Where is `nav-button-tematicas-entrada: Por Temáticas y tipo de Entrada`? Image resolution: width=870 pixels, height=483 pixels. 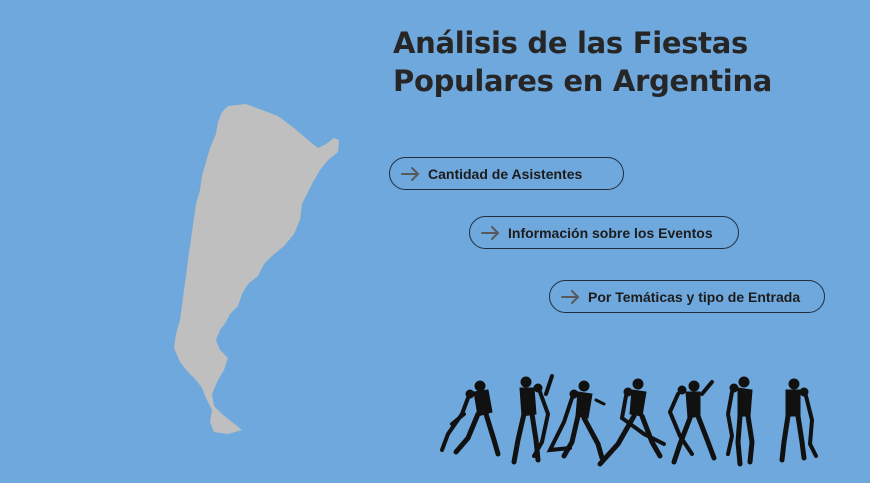
nav-button-tematicas-entrada: Por Temáticas y tipo de Entrada is located at coordinates (687, 296).